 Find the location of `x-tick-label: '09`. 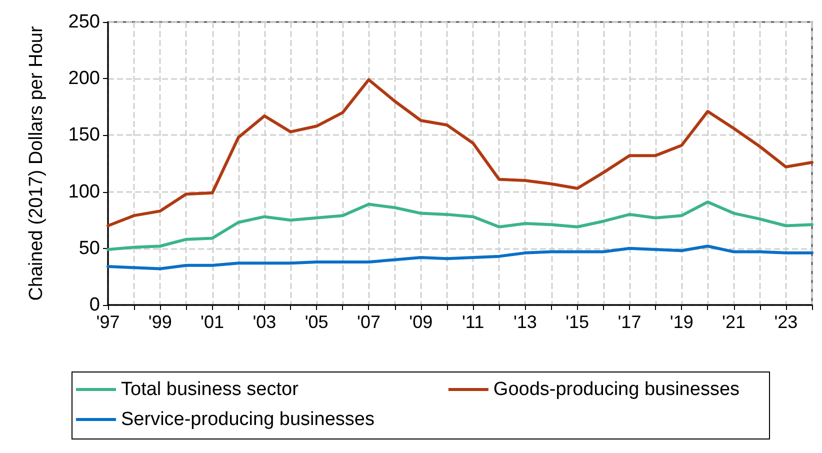

x-tick-label: '09 is located at coordinates (421, 322).